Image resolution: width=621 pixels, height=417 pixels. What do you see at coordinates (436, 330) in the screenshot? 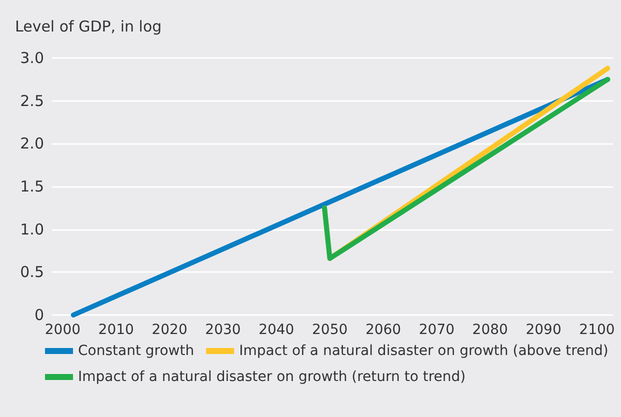
I see `x-tick-label: 2070` at bounding box center [436, 330].